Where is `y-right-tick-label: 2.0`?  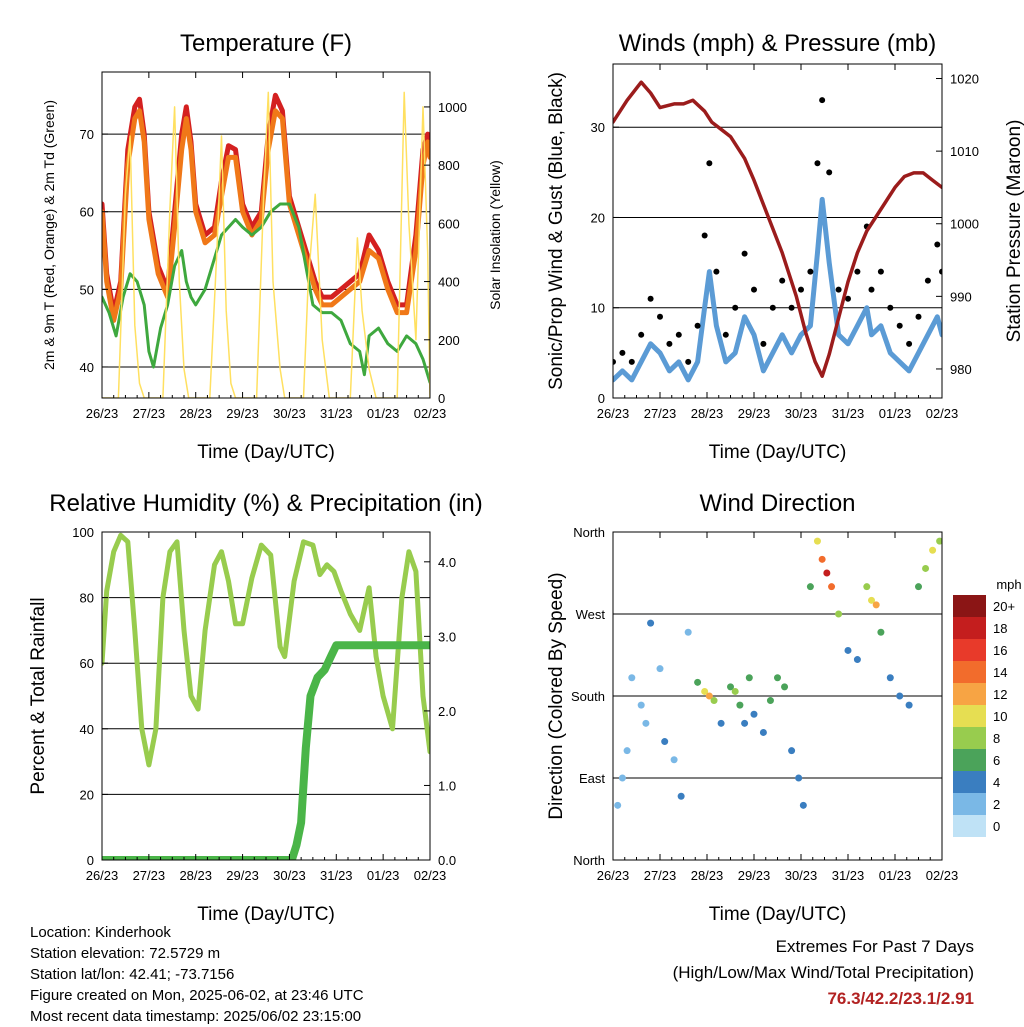
y-right-tick-label: 2.0 is located at coordinates (447, 711).